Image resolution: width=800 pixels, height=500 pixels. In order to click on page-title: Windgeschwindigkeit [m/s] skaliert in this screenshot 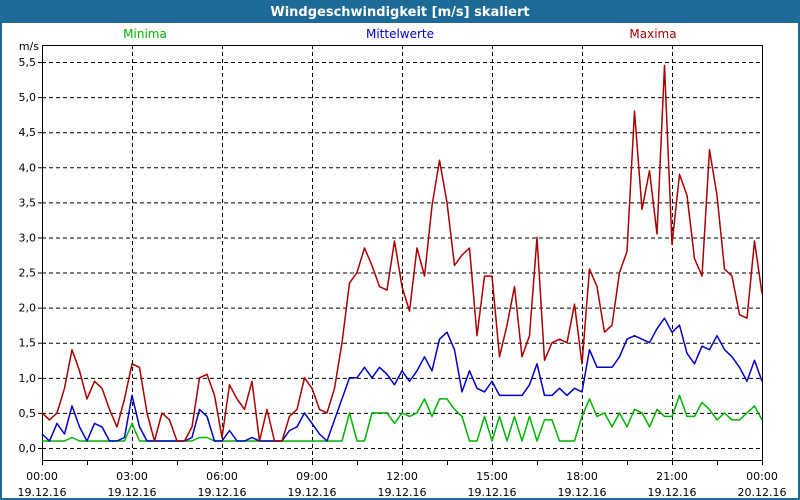, I will do `click(400, 12)`.